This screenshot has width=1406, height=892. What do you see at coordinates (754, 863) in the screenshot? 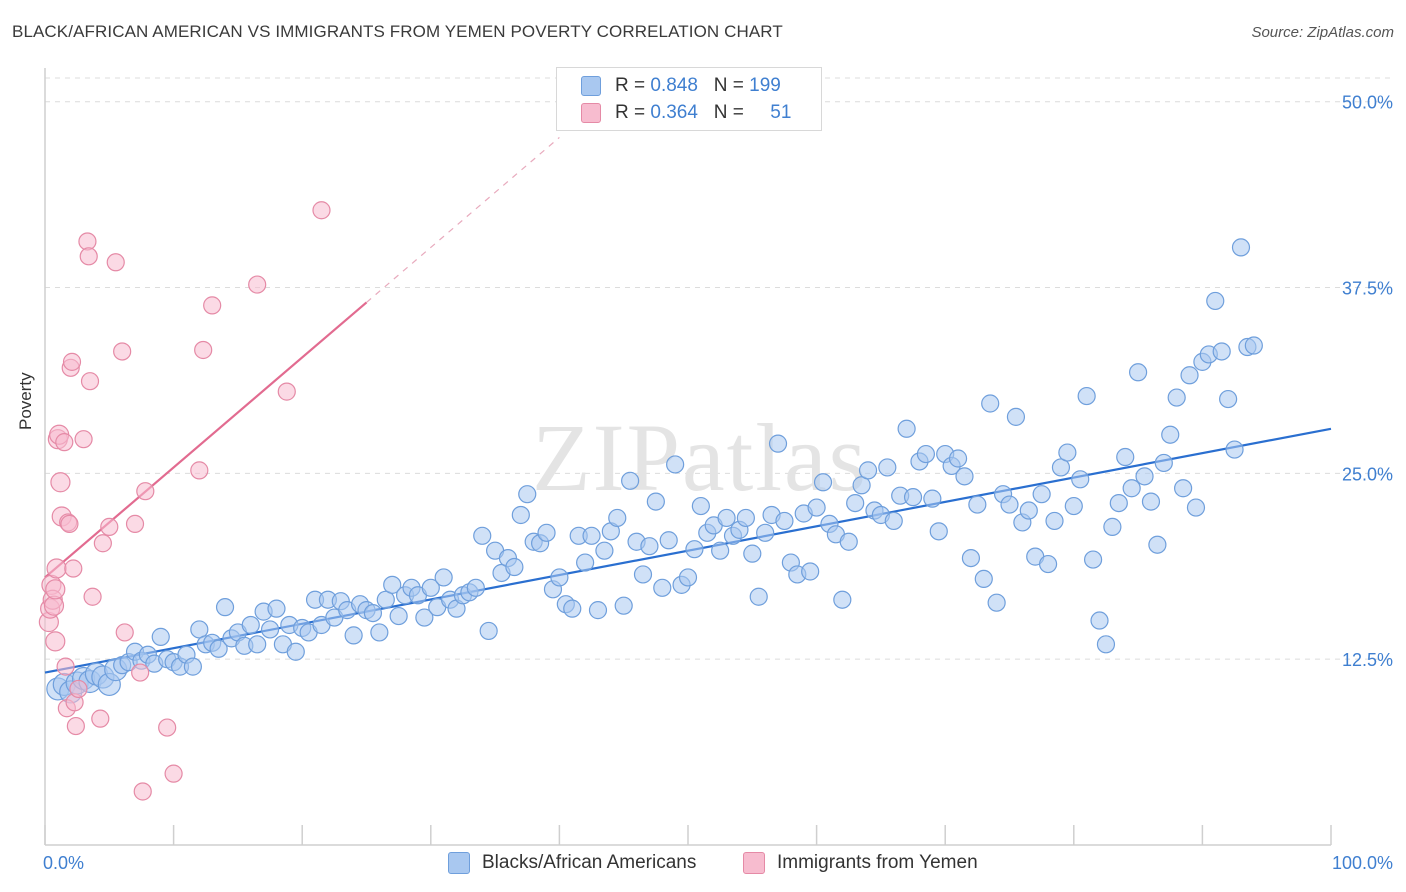
I see `series-swatch-pink` at bounding box center [754, 863].